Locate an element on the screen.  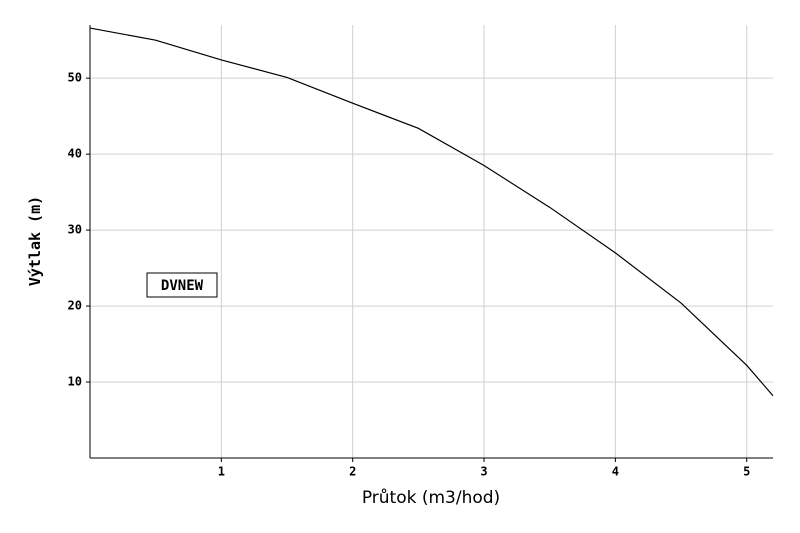
x-tick-label: 1 is located at coordinates (221, 472).